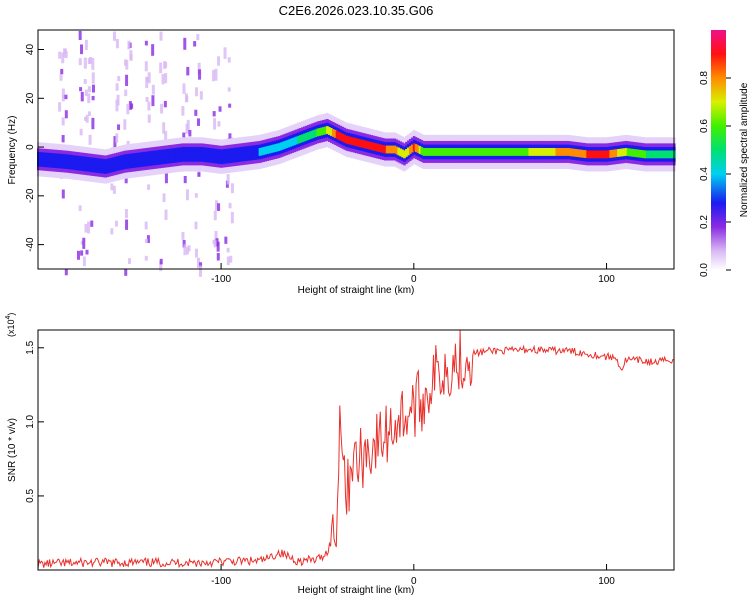  What do you see at coordinates (704, 270) in the screenshot?
I see `colorbar-tick-label: 0.0` at bounding box center [704, 270].